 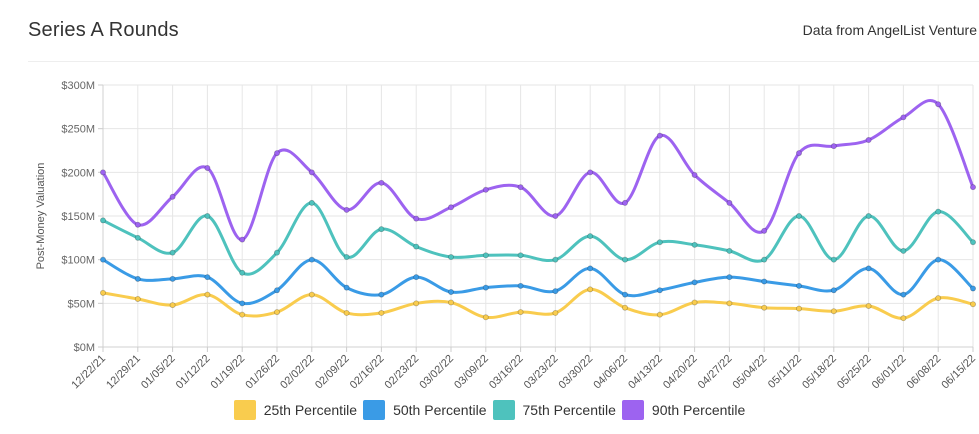 I want to click on legend-item-75th-percentile: 75th Percentile, so click(x=554, y=410).